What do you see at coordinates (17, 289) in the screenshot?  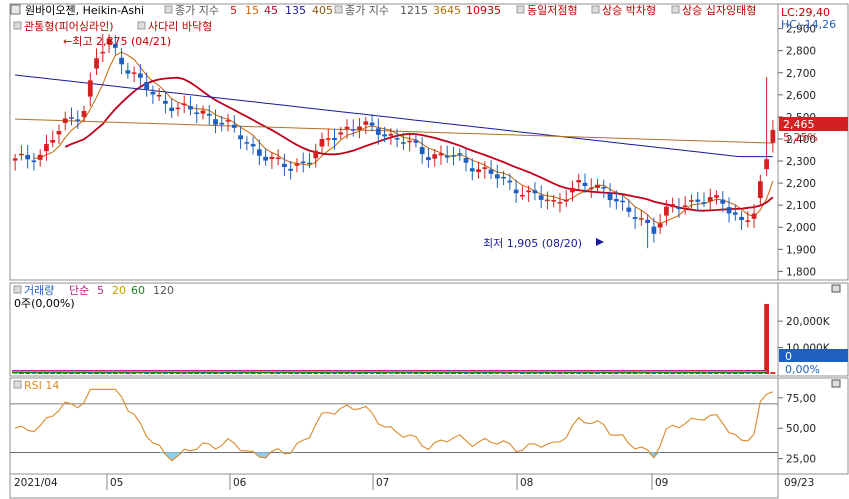 I see `volume-toggle-icon` at bounding box center [17, 289].